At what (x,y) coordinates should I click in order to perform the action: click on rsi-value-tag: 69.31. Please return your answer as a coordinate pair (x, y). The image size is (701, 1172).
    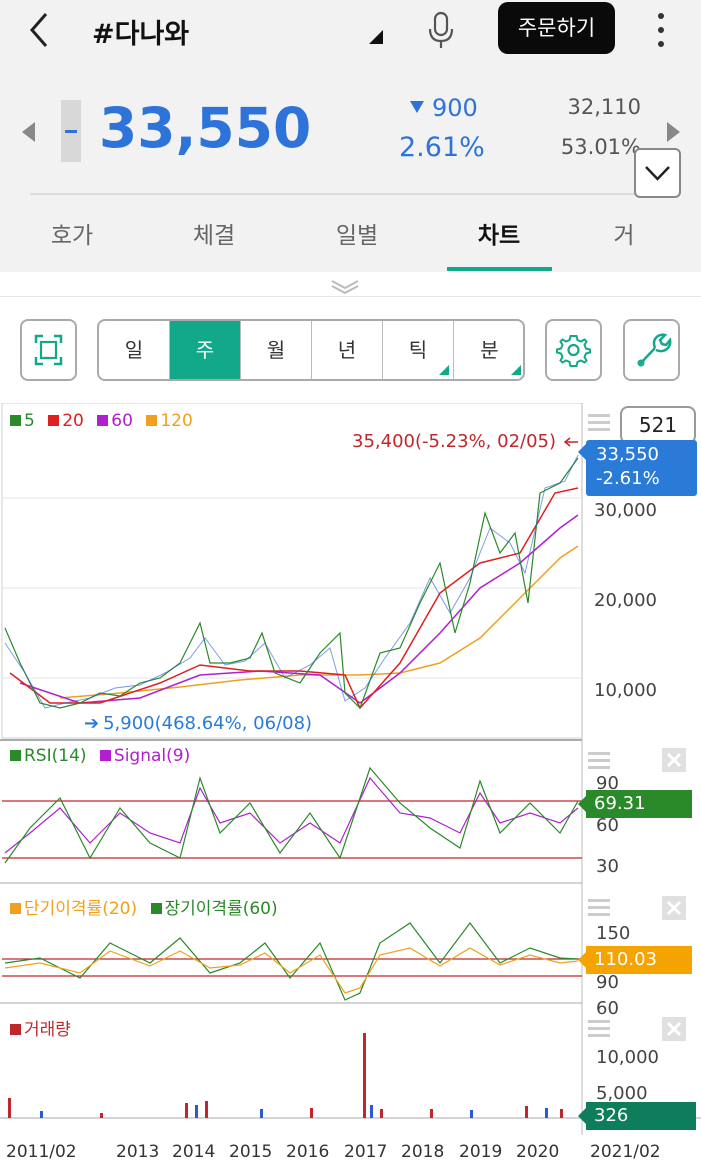
    Looking at the image, I should click on (635, 804).